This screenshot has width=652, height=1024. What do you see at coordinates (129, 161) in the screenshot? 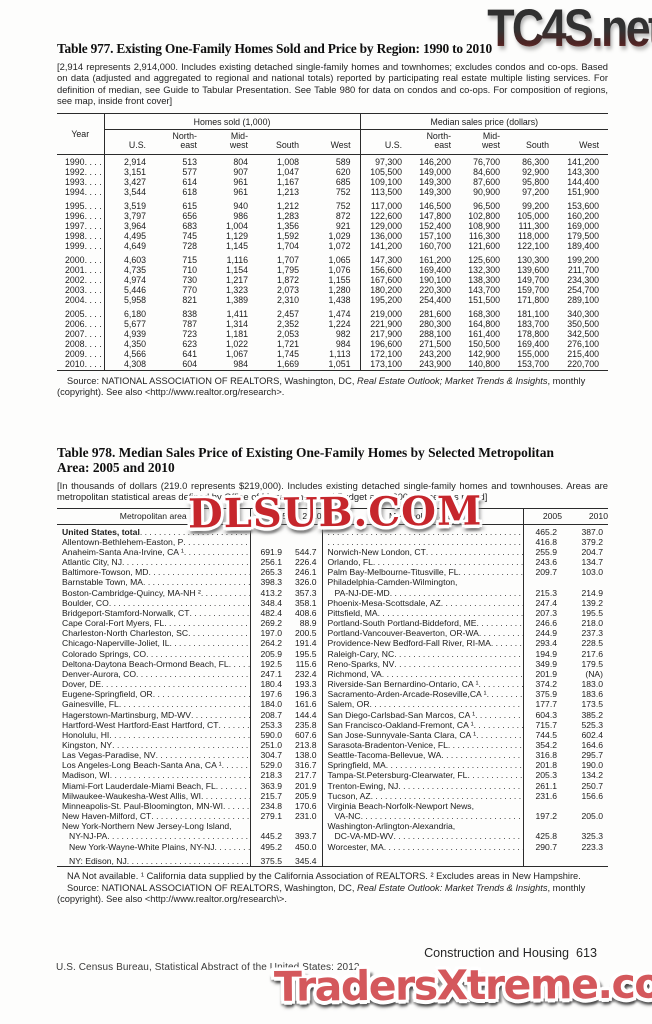
I see `value-cell: 2,914` at bounding box center [129, 161].